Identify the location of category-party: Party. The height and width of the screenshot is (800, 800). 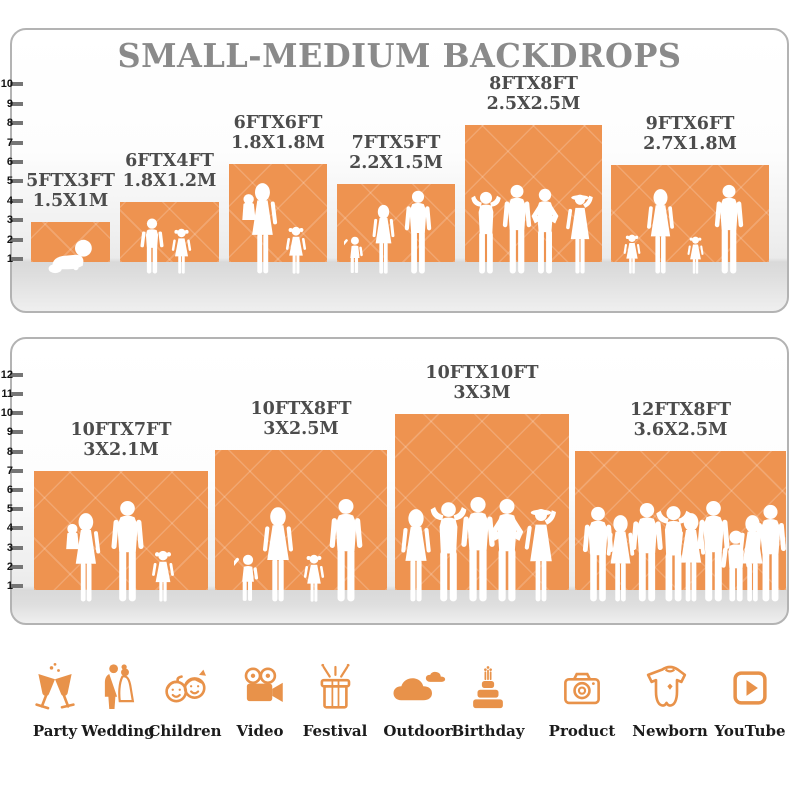
(55, 700).